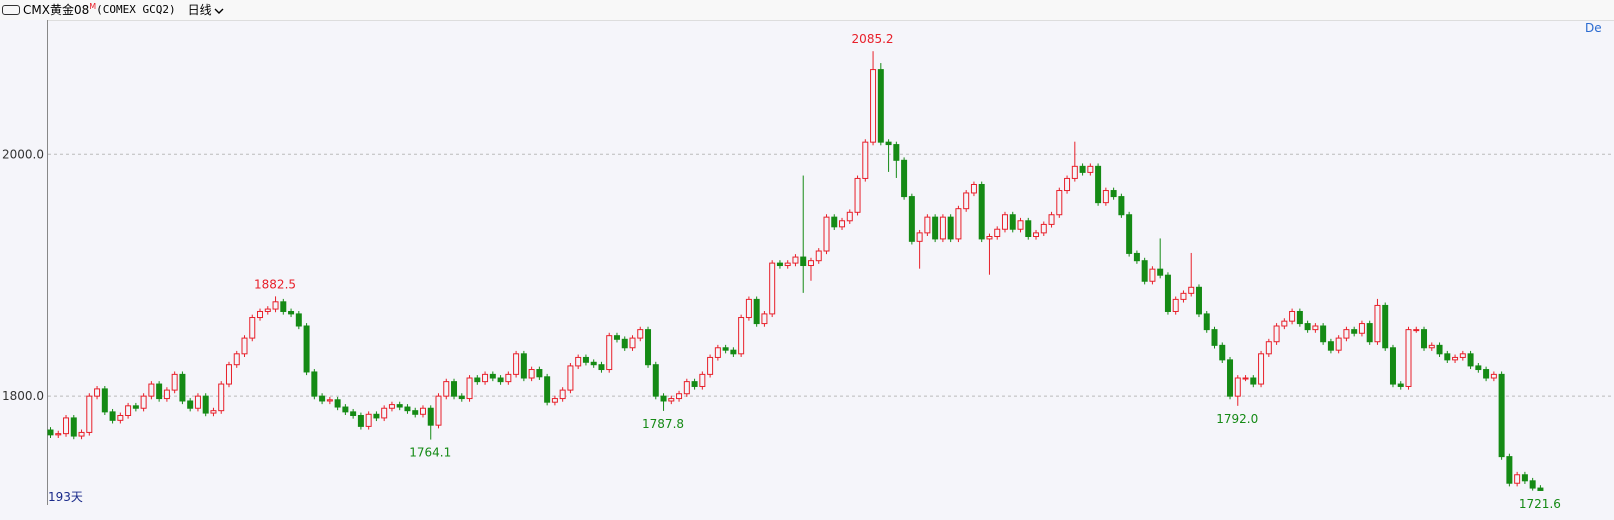  What do you see at coordinates (23, 154) in the screenshot?
I see `y-tick-label: 2000.0` at bounding box center [23, 154].